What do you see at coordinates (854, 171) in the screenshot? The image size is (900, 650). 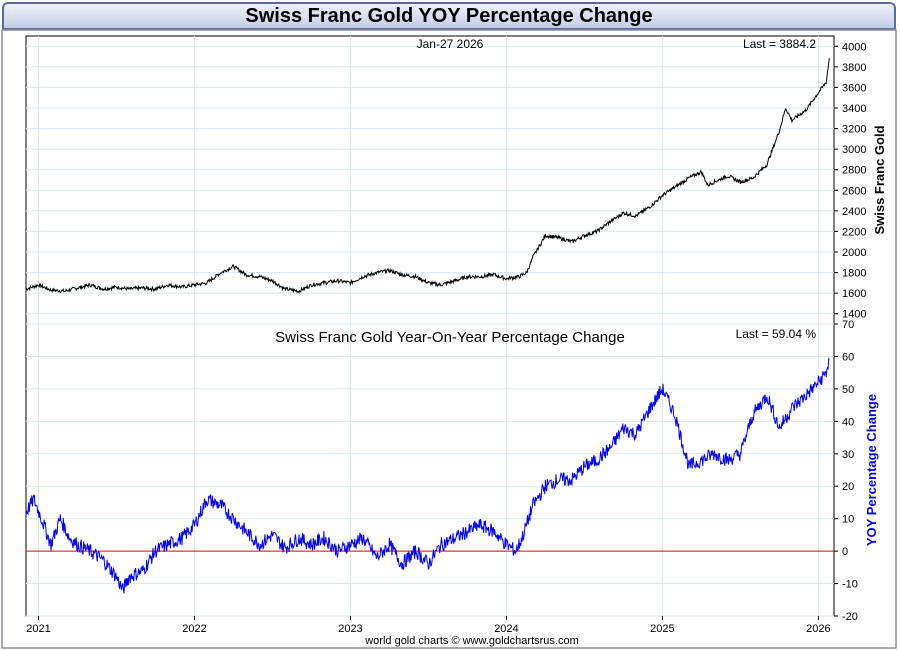 I see `y-tick-label: 2800` at bounding box center [854, 171].